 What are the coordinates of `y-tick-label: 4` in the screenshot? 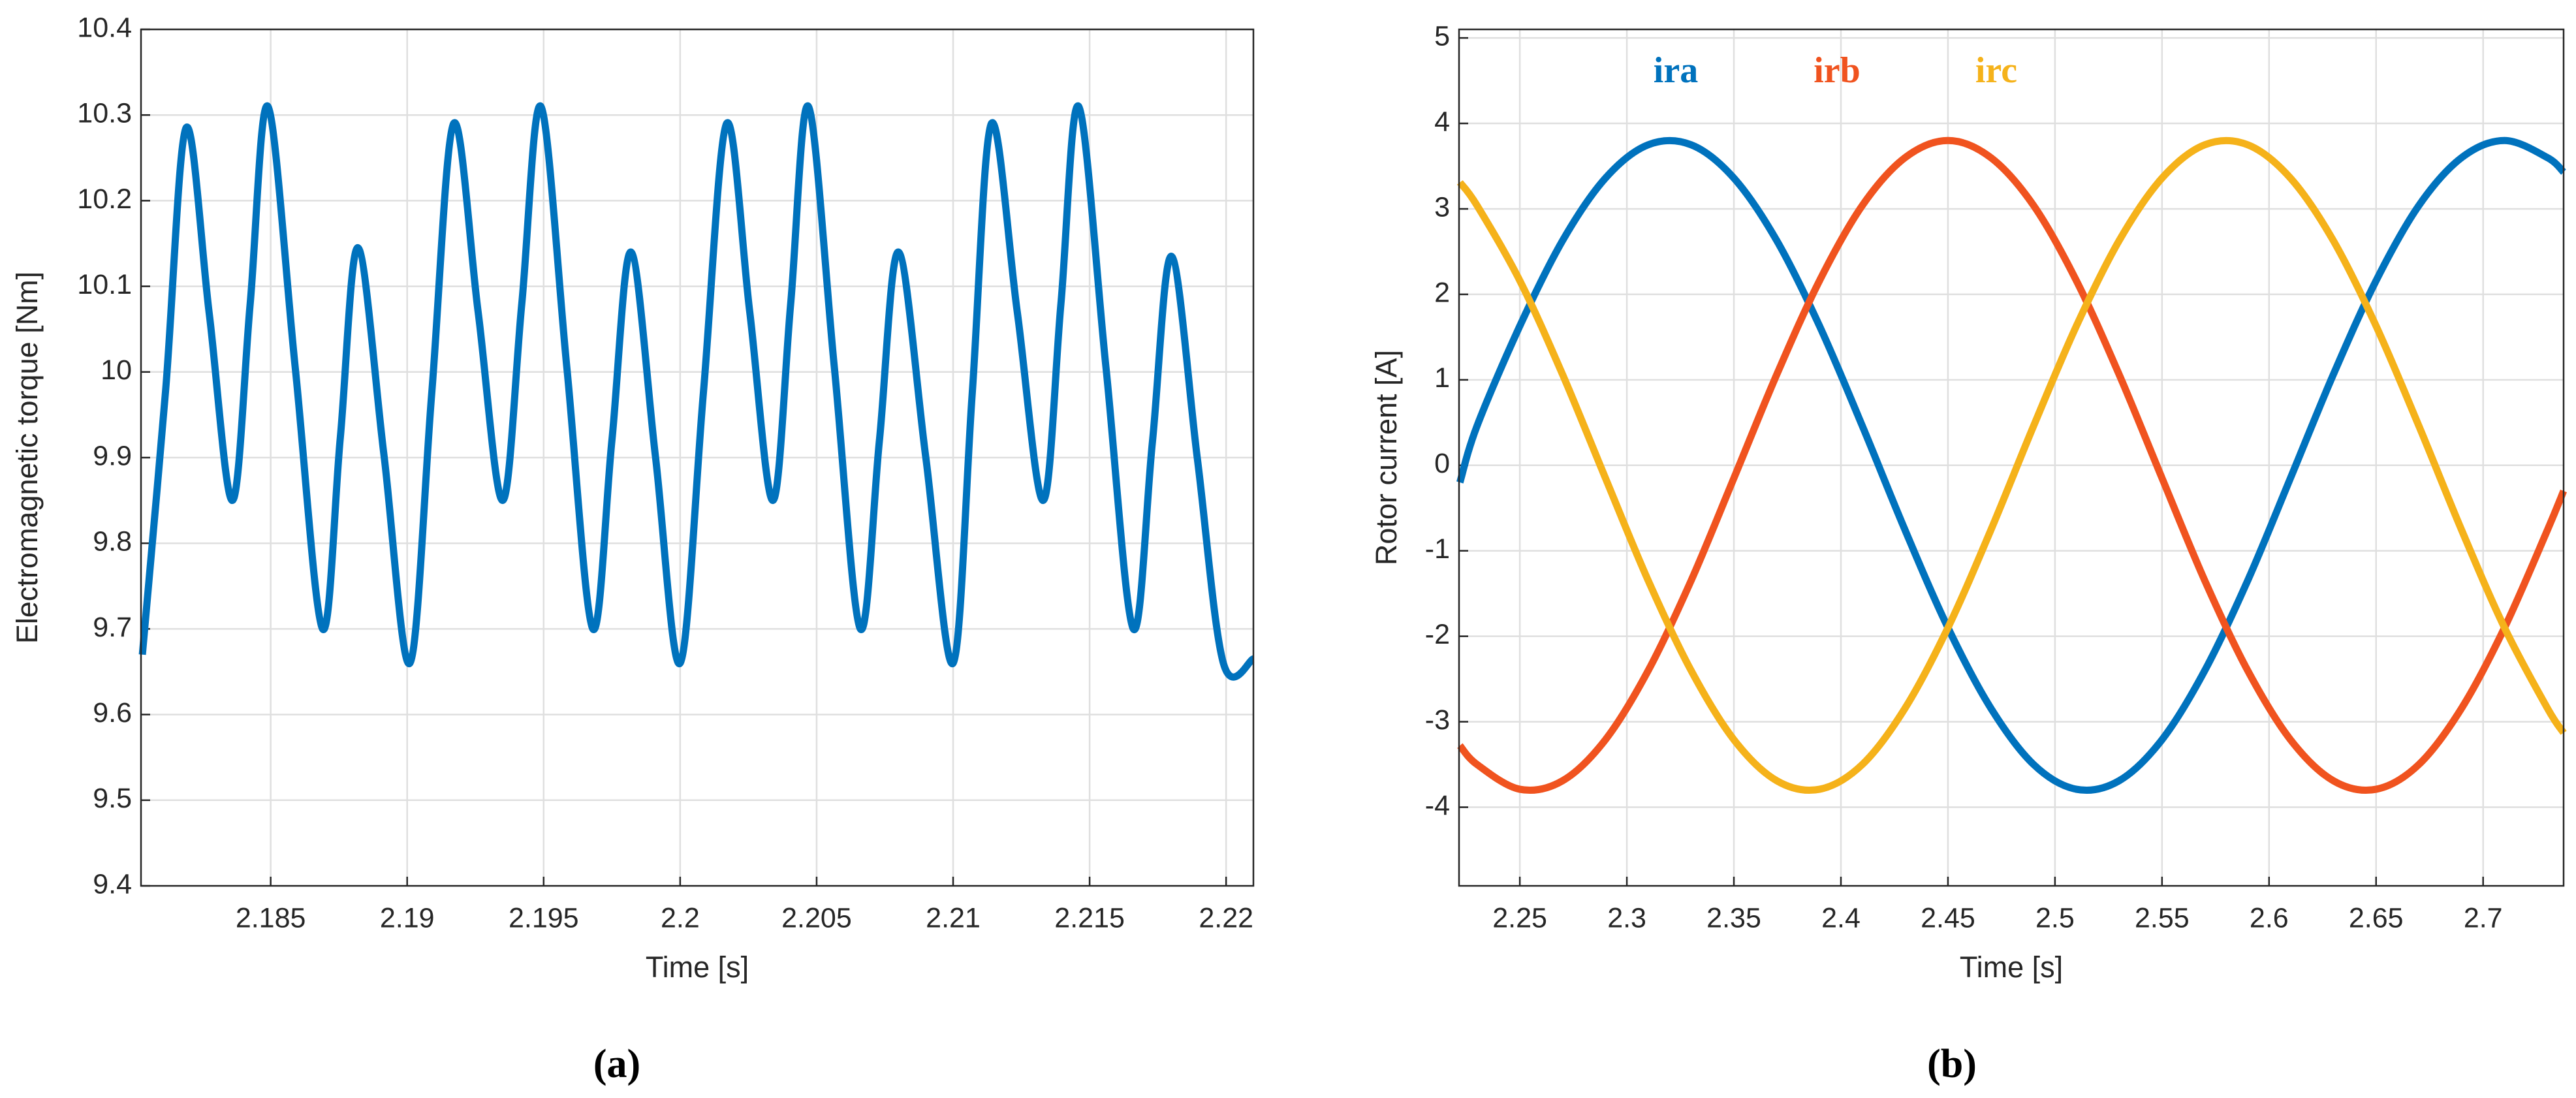 It's located at (1442, 121).